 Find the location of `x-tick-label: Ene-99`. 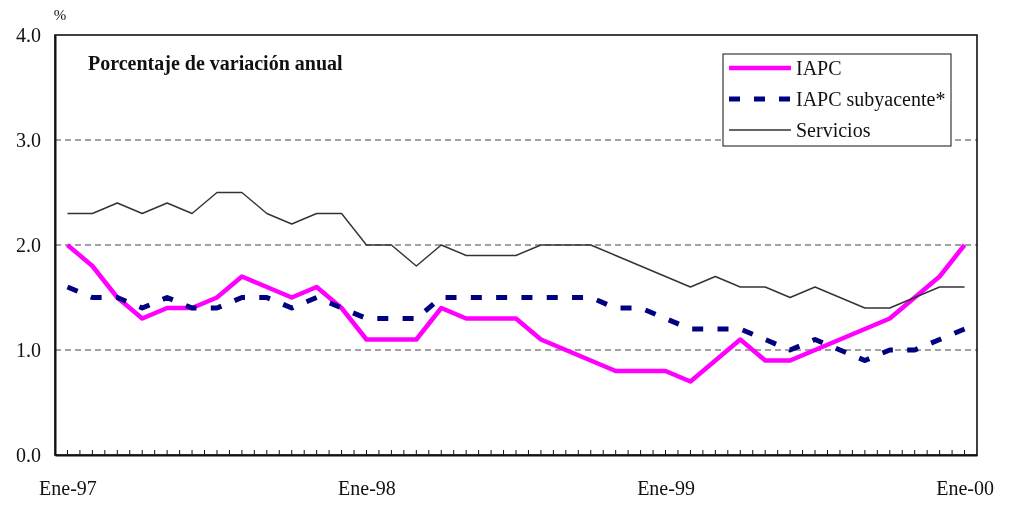

x-tick-label: Ene-99 is located at coordinates (666, 488).